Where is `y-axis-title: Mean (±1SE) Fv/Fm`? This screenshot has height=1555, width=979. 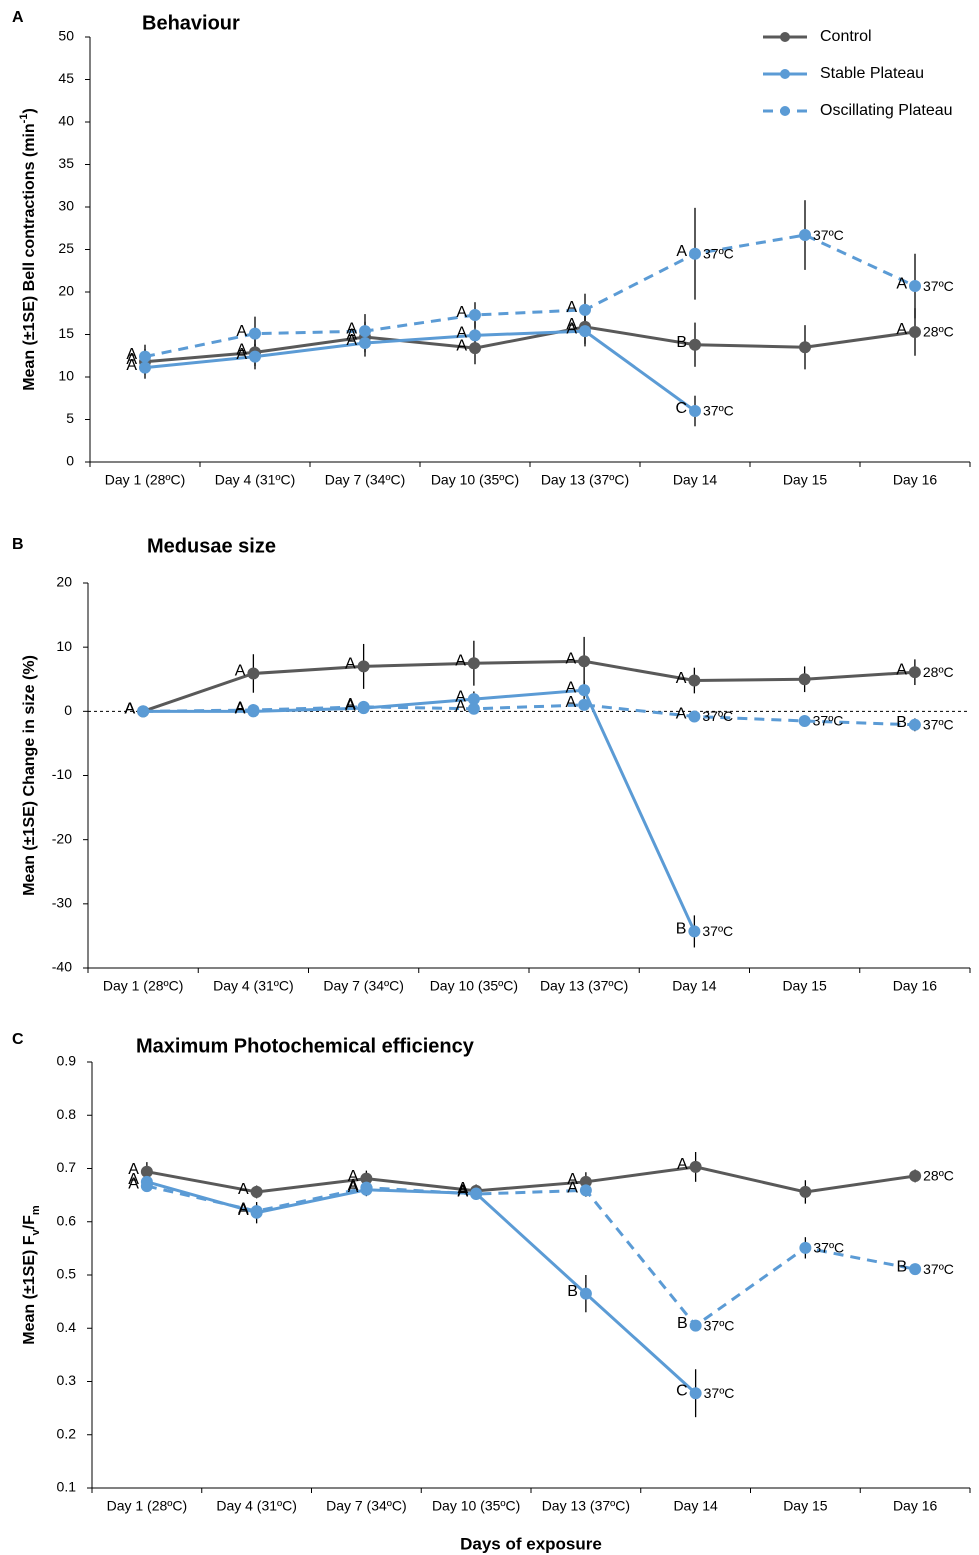
y-axis-title: Mean (±1SE) Fv/Fm is located at coordinates (31, 1275).